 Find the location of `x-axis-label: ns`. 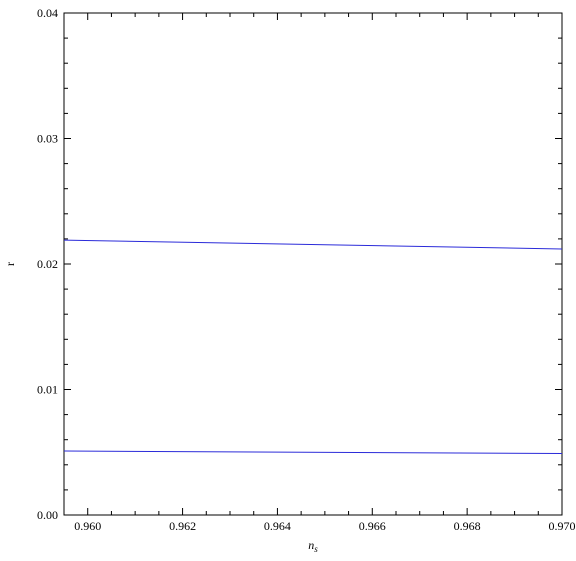

x-axis-label: ns is located at coordinates (313, 546).